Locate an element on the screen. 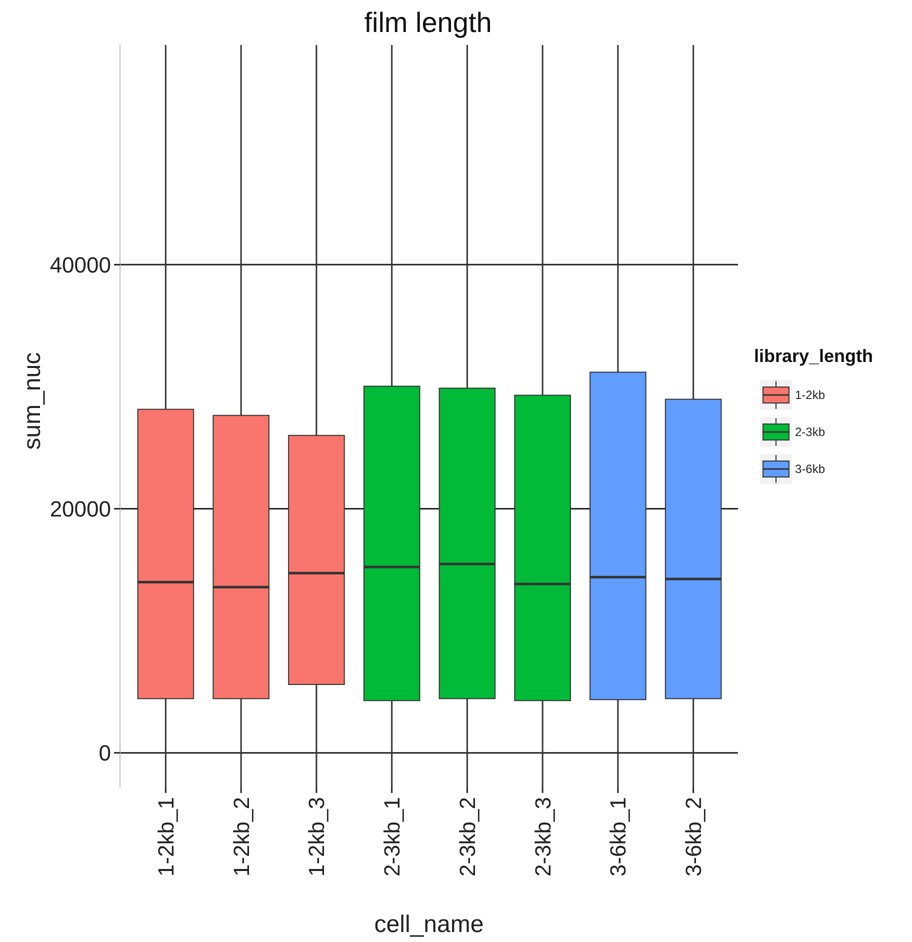 The height and width of the screenshot is (942, 912). x-tick-label: 1-2kb_3 is located at coordinates (317, 837).